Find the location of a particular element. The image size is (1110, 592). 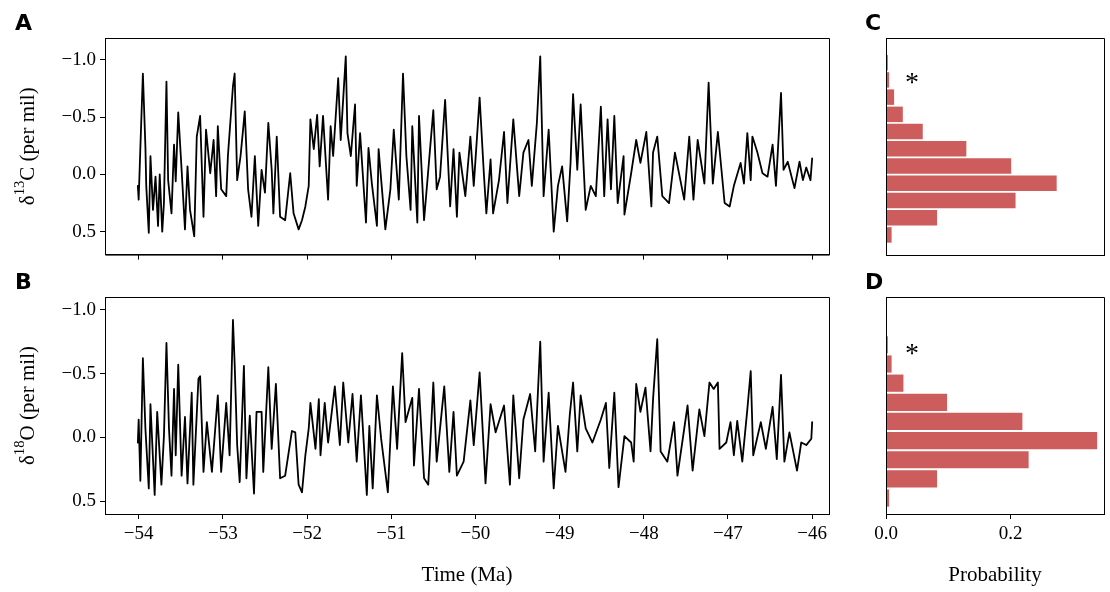

x-tick-label: −49 is located at coordinates (559, 533).